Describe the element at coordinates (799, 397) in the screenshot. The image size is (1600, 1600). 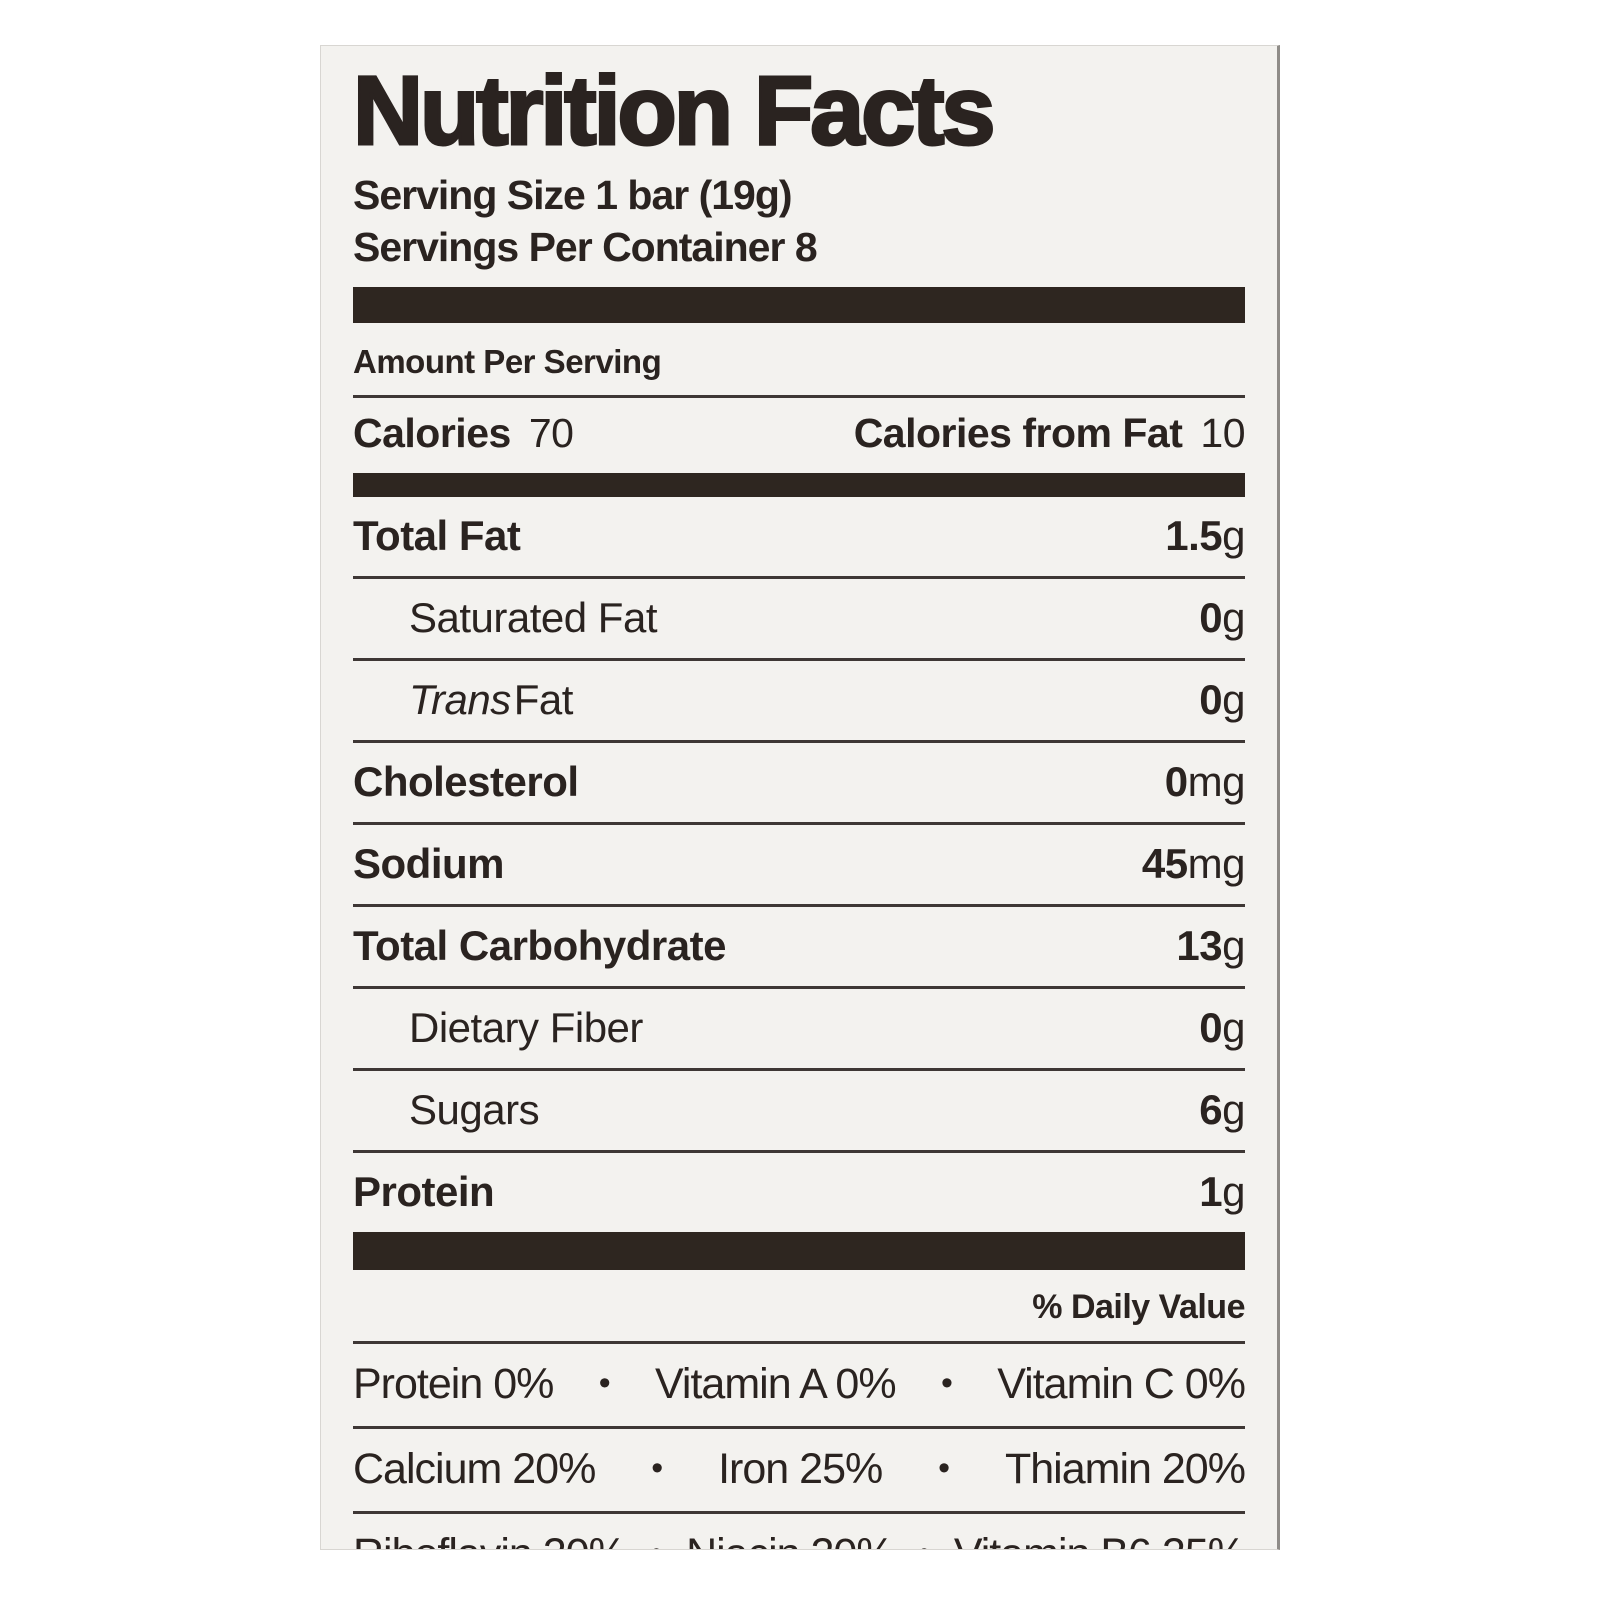
I see `rule` at that location.